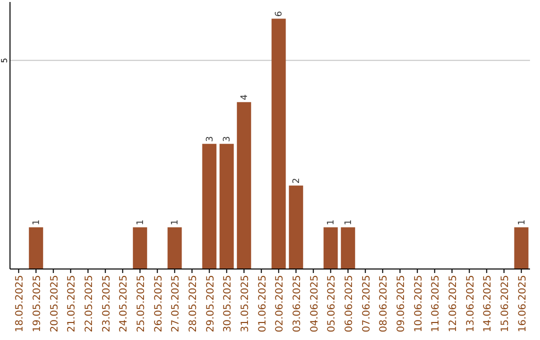 This screenshot has width=540, height=340. What do you see at coordinates (37, 303) in the screenshot?
I see `x-tick-label: 19.05.2025` at bounding box center [37, 303].